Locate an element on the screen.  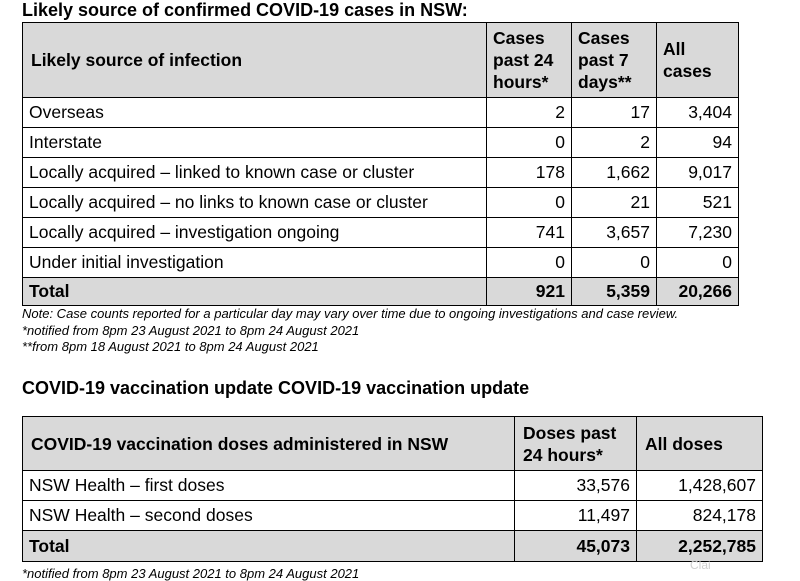
table-row: Interstate 0 2 94 is located at coordinates (380, 142).